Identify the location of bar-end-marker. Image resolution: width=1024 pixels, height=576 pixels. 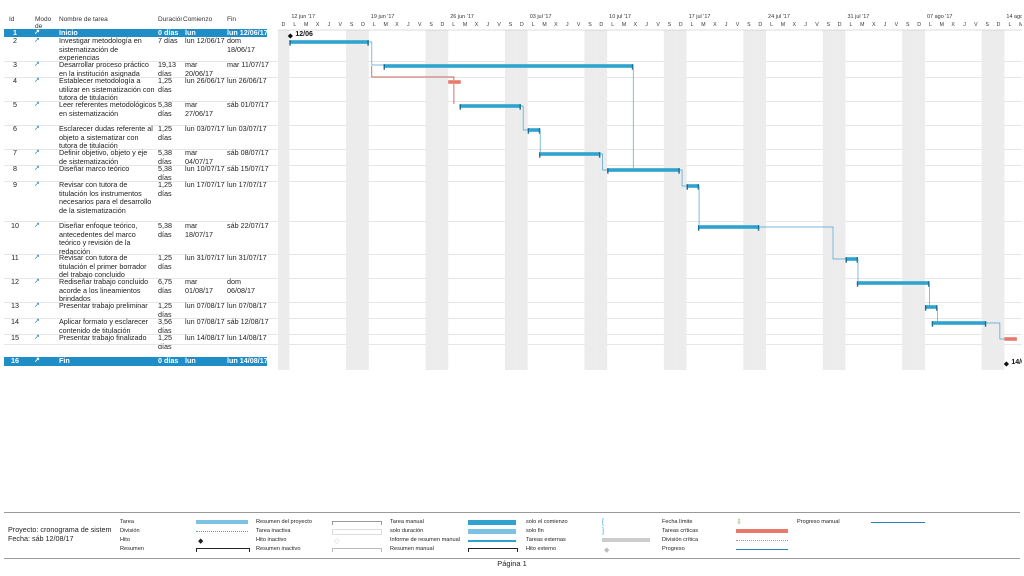
(520, 107).